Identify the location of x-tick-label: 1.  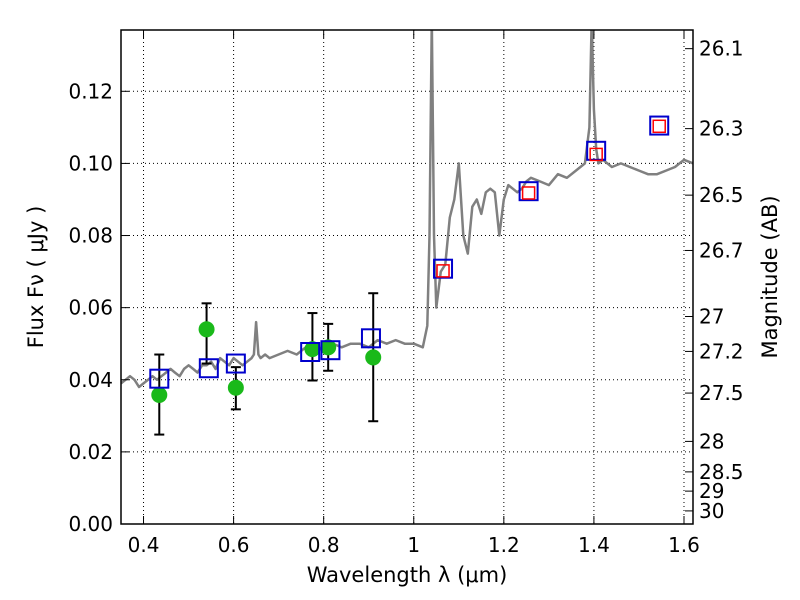
(413, 545).